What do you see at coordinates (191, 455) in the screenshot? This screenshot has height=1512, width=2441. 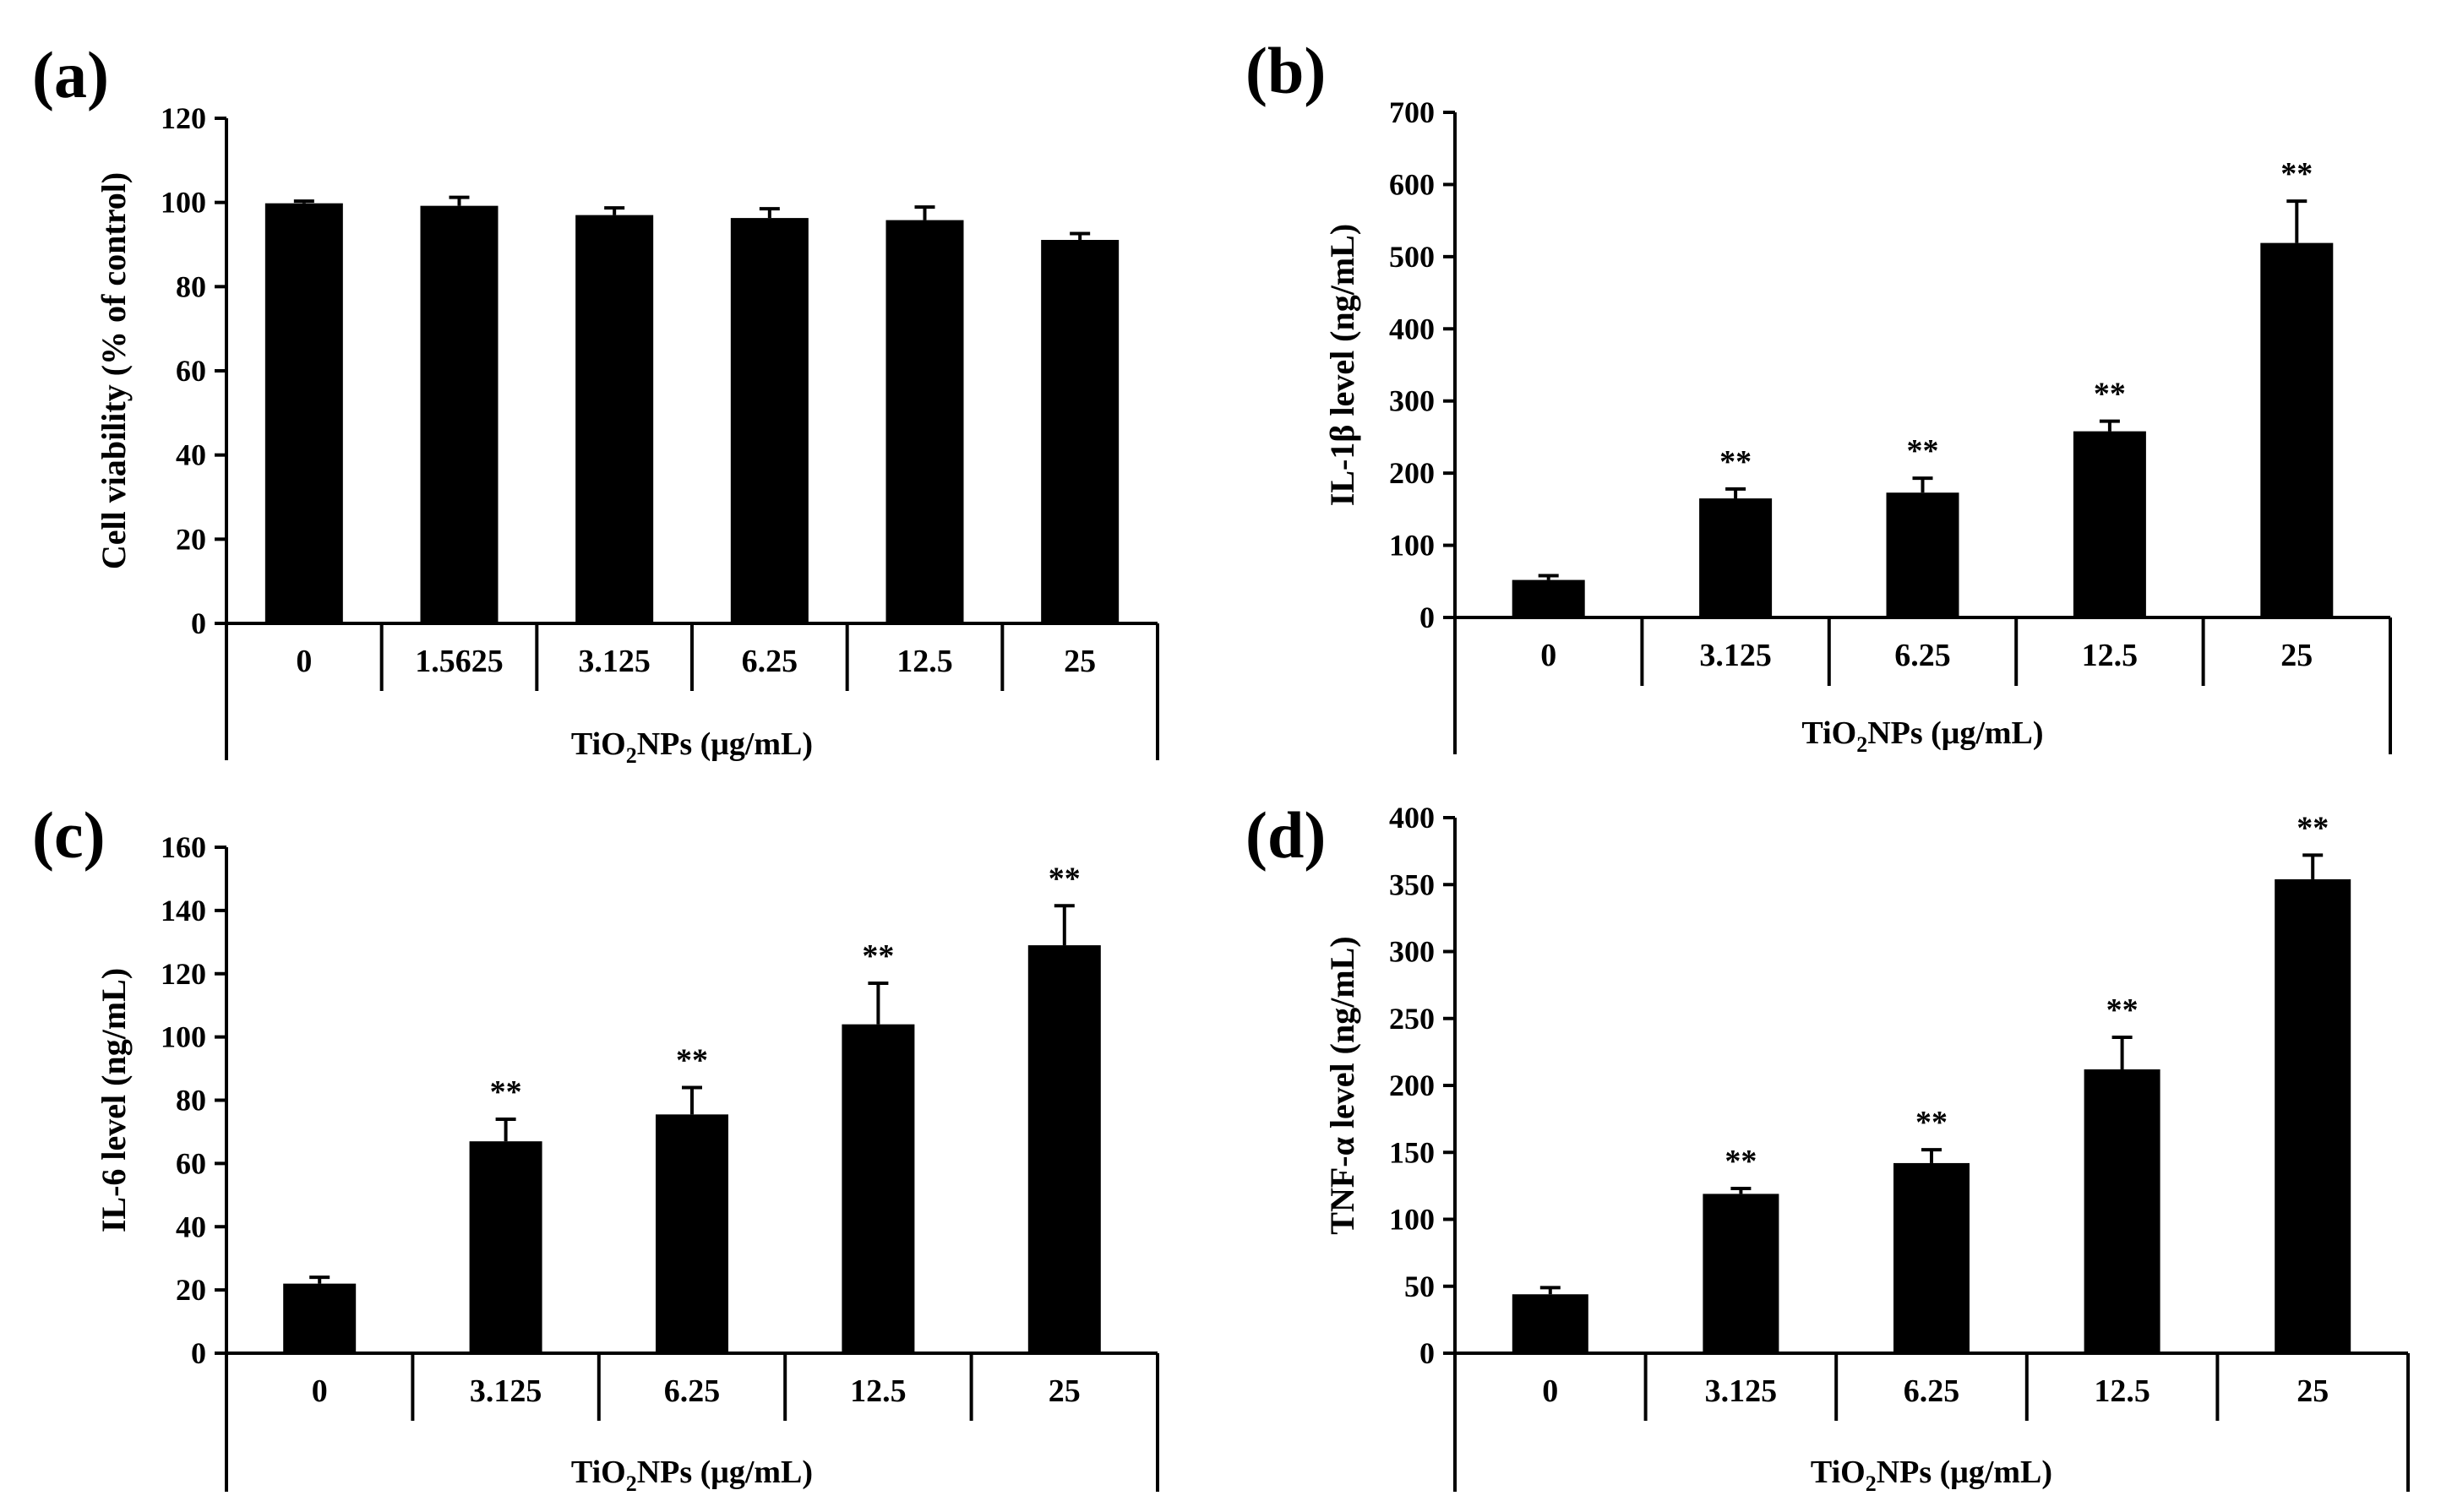 I see `y-tick-label: 40` at bounding box center [191, 455].